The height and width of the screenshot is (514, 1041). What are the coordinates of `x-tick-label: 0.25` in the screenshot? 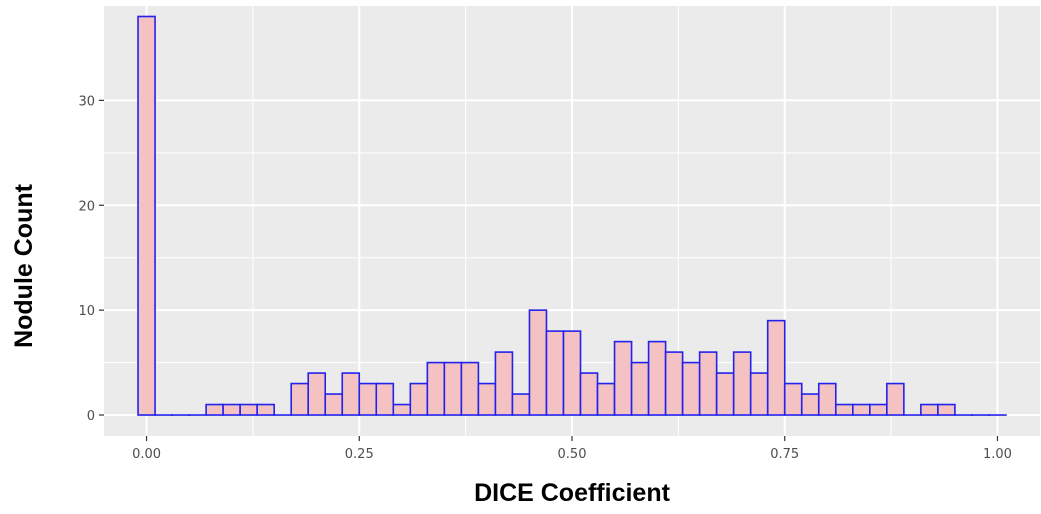 It's located at (359, 454).